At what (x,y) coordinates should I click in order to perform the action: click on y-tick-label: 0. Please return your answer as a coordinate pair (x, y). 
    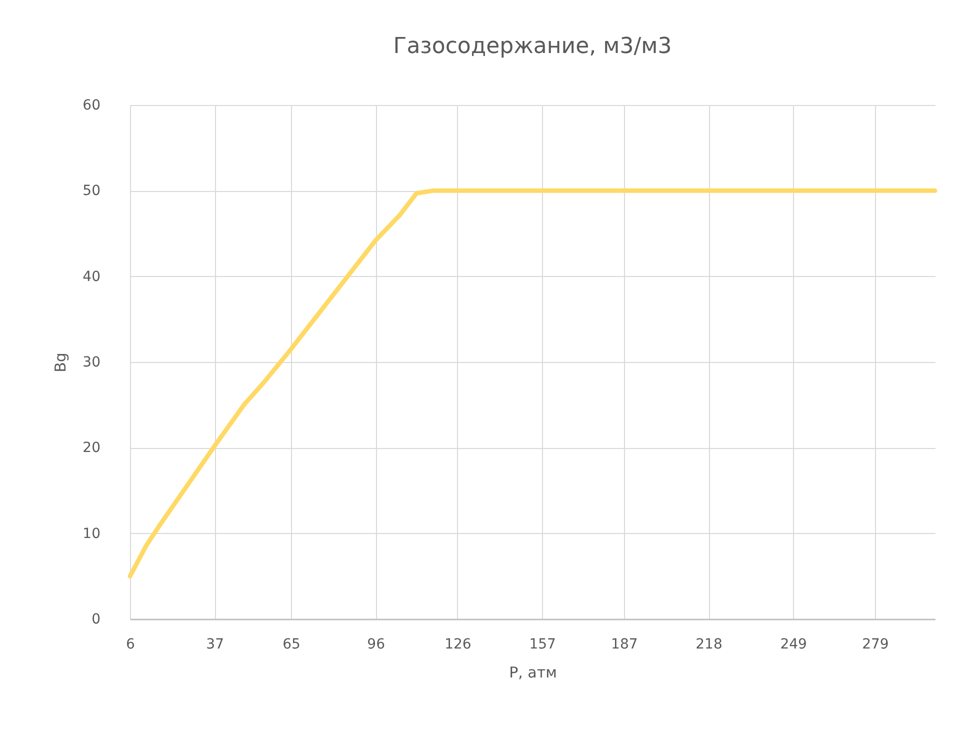
    Looking at the image, I should click on (96, 620).